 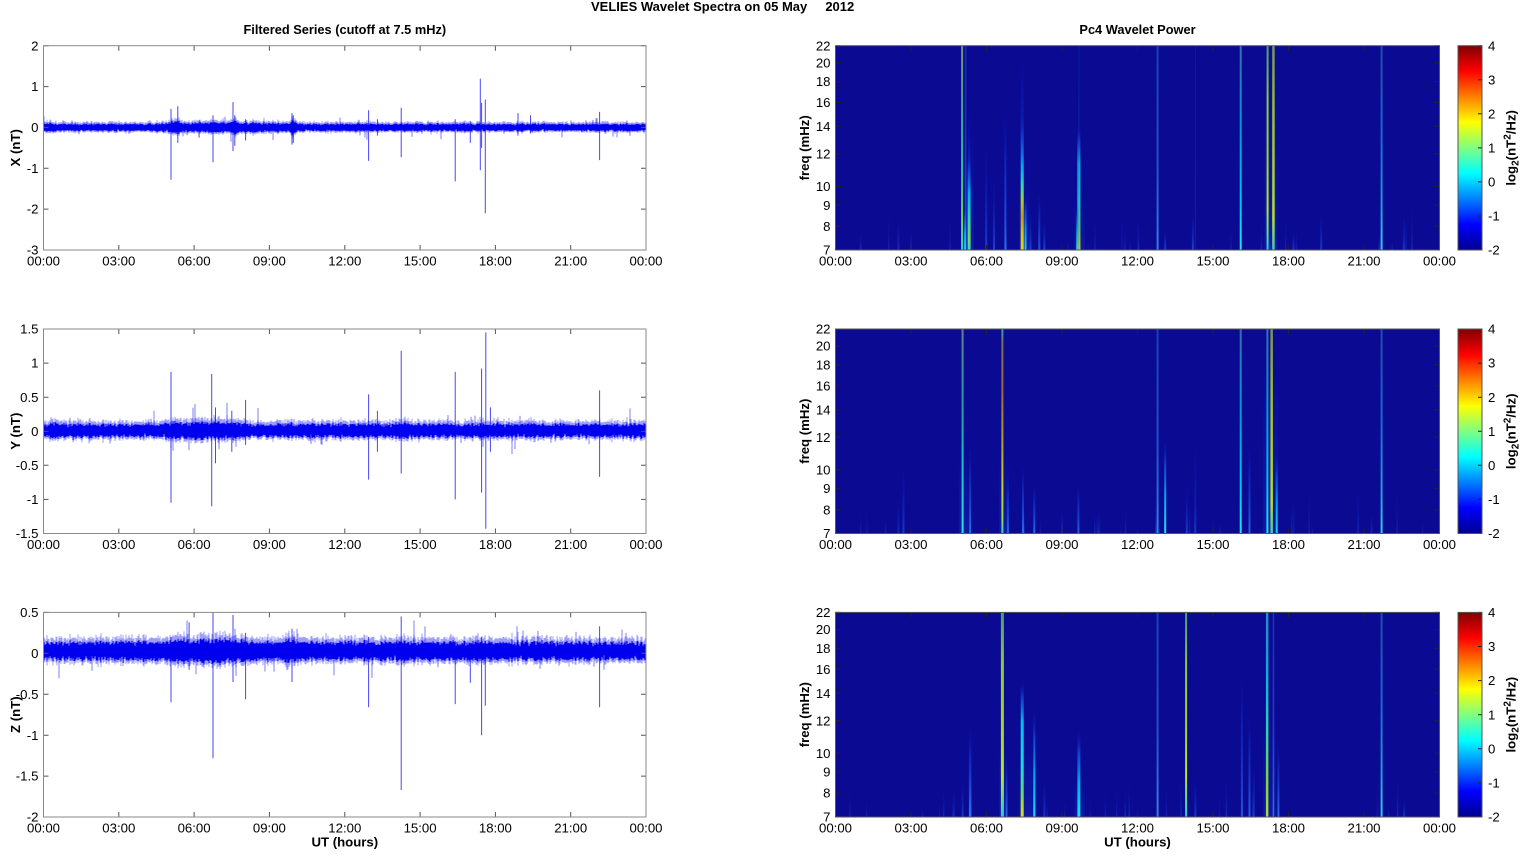 I want to click on svg-text: Y (nT), so click(x=15, y=431).